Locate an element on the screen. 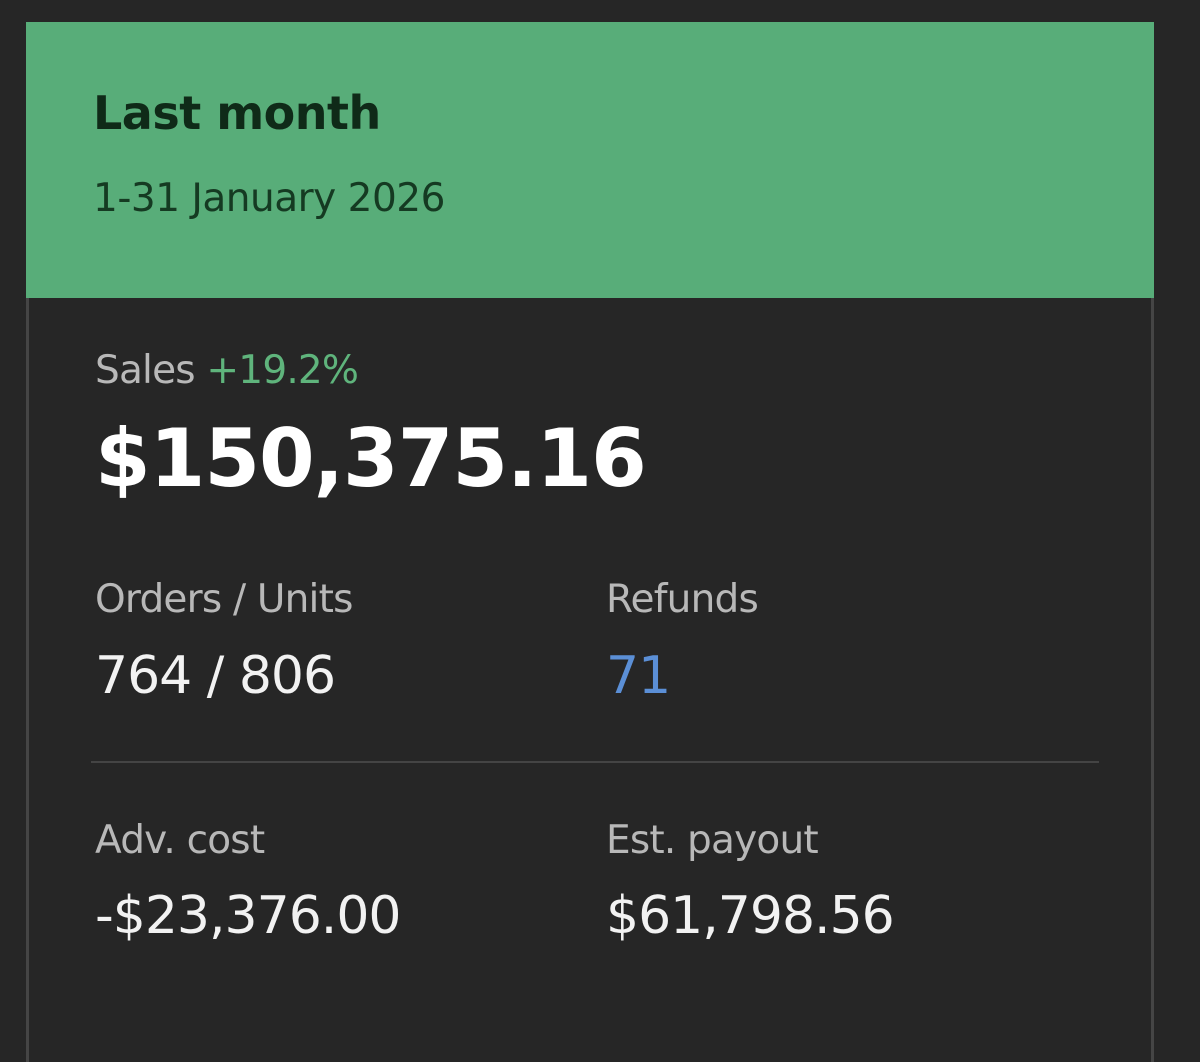 The width and height of the screenshot is (1200, 1062). refunds-label: Refunds is located at coordinates (682, 599).